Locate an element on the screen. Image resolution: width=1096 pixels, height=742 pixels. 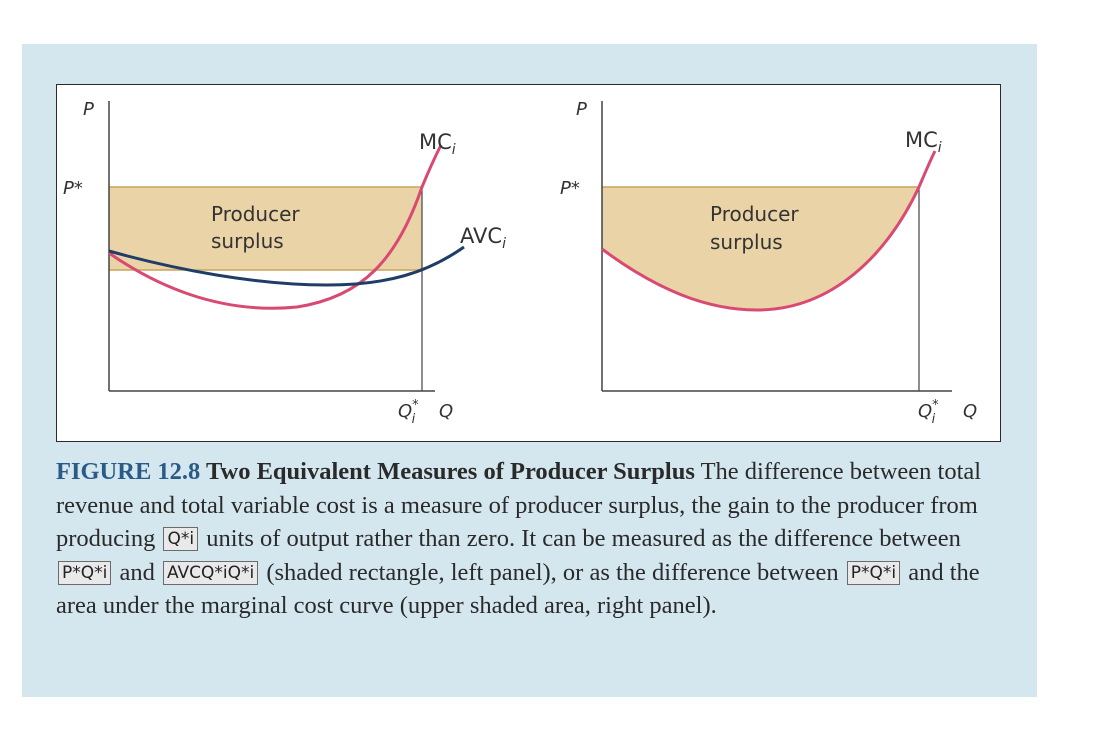
right-producer-surplus-area is located at coordinates (760, 248).